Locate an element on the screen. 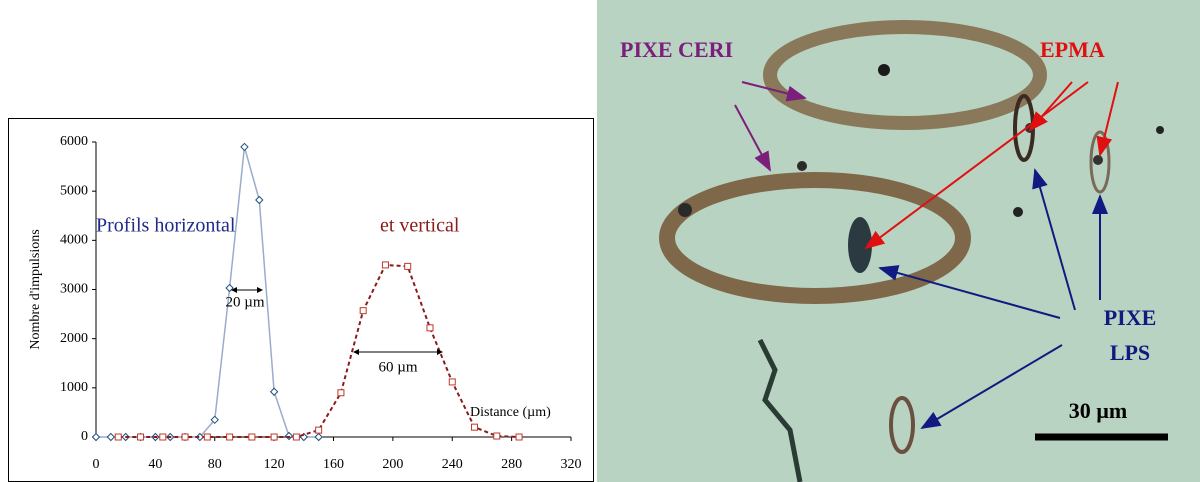  annotation: et vertical is located at coordinates (420, 226).